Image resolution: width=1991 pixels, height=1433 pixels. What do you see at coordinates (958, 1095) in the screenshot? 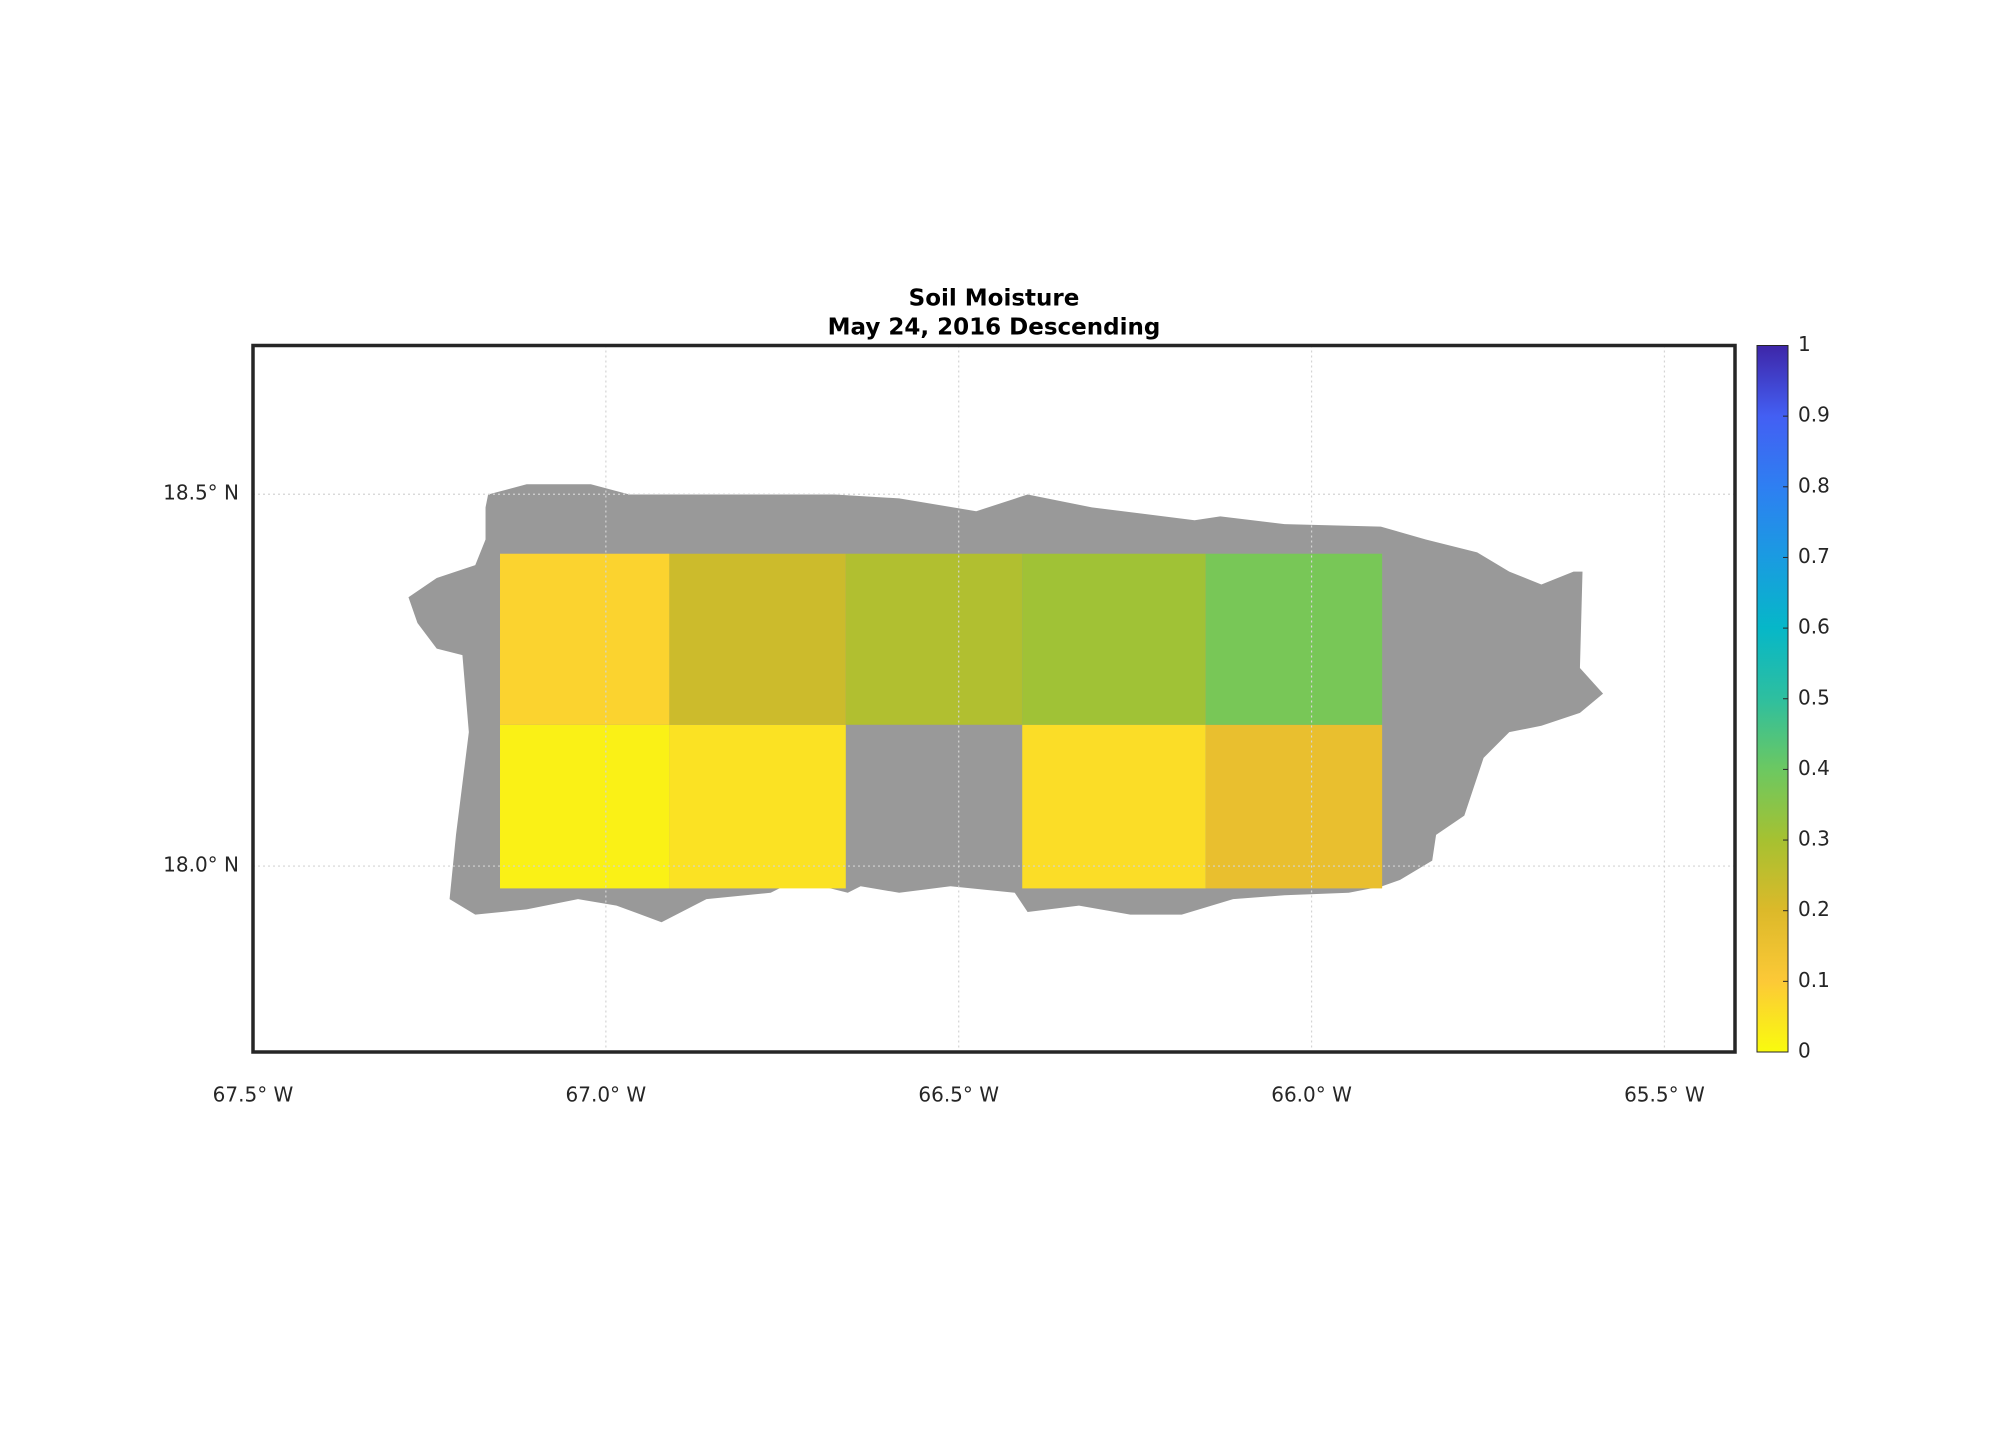
I see `x-tick-label: 66.5° W` at bounding box center [958, 1095].